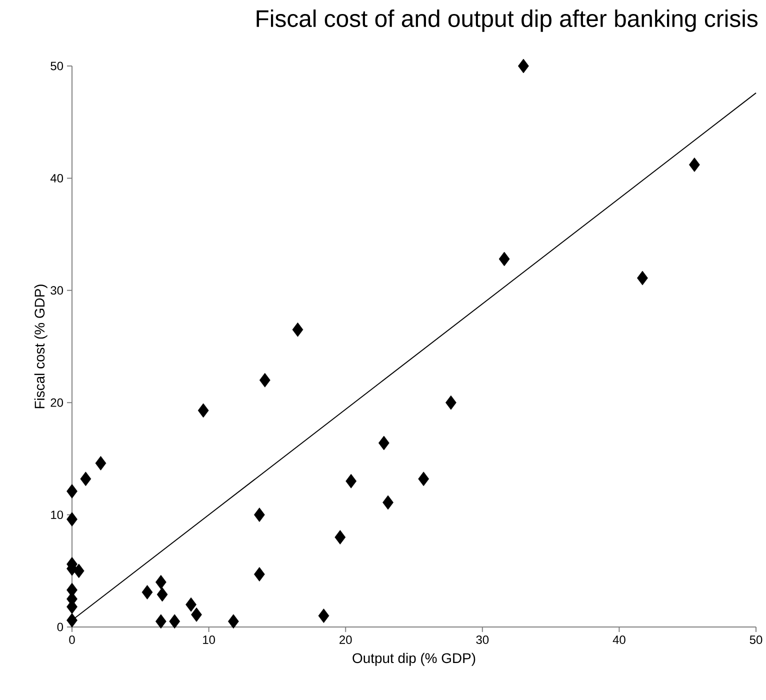 Image resolution: width=766 pixels, height=700 pixels. What do you see at coordinates (41, 346) in the screenshot?
I see `y-axis-title: Fiscal cost (% GDP)` at bounding box center [41, 346].